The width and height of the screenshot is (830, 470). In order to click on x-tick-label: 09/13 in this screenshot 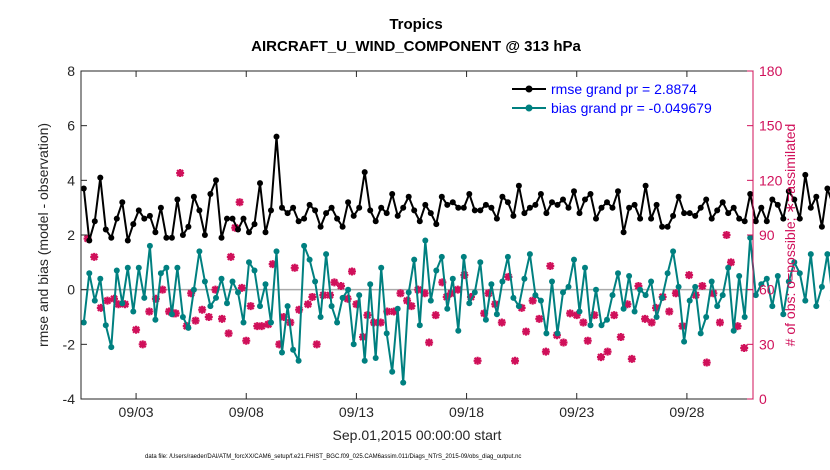, I will do `click(356, 412)`.